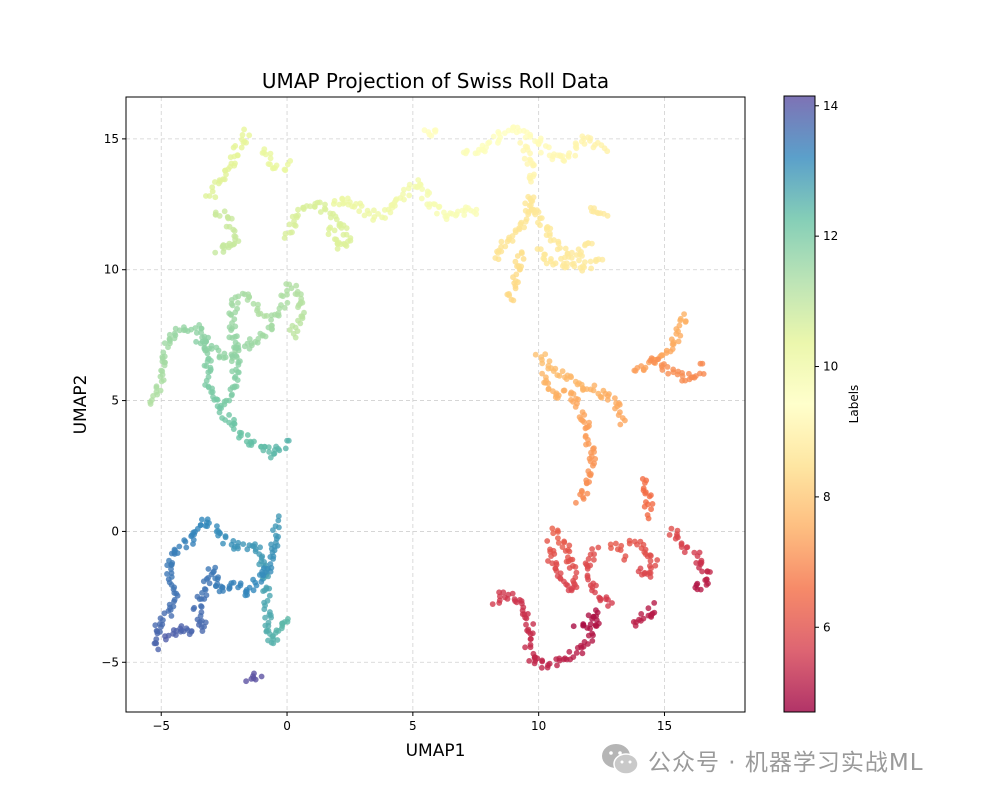 This screenshot has width=1000, height=804. I want to click on colorbar-tick-label: 8, so click(827, 497).